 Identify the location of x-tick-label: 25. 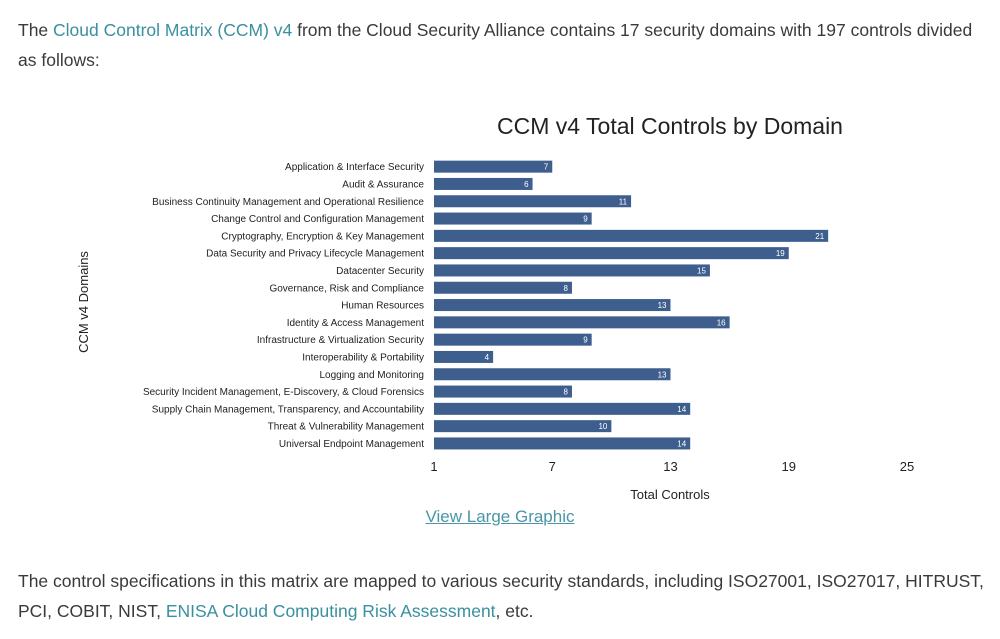
(907, 466).